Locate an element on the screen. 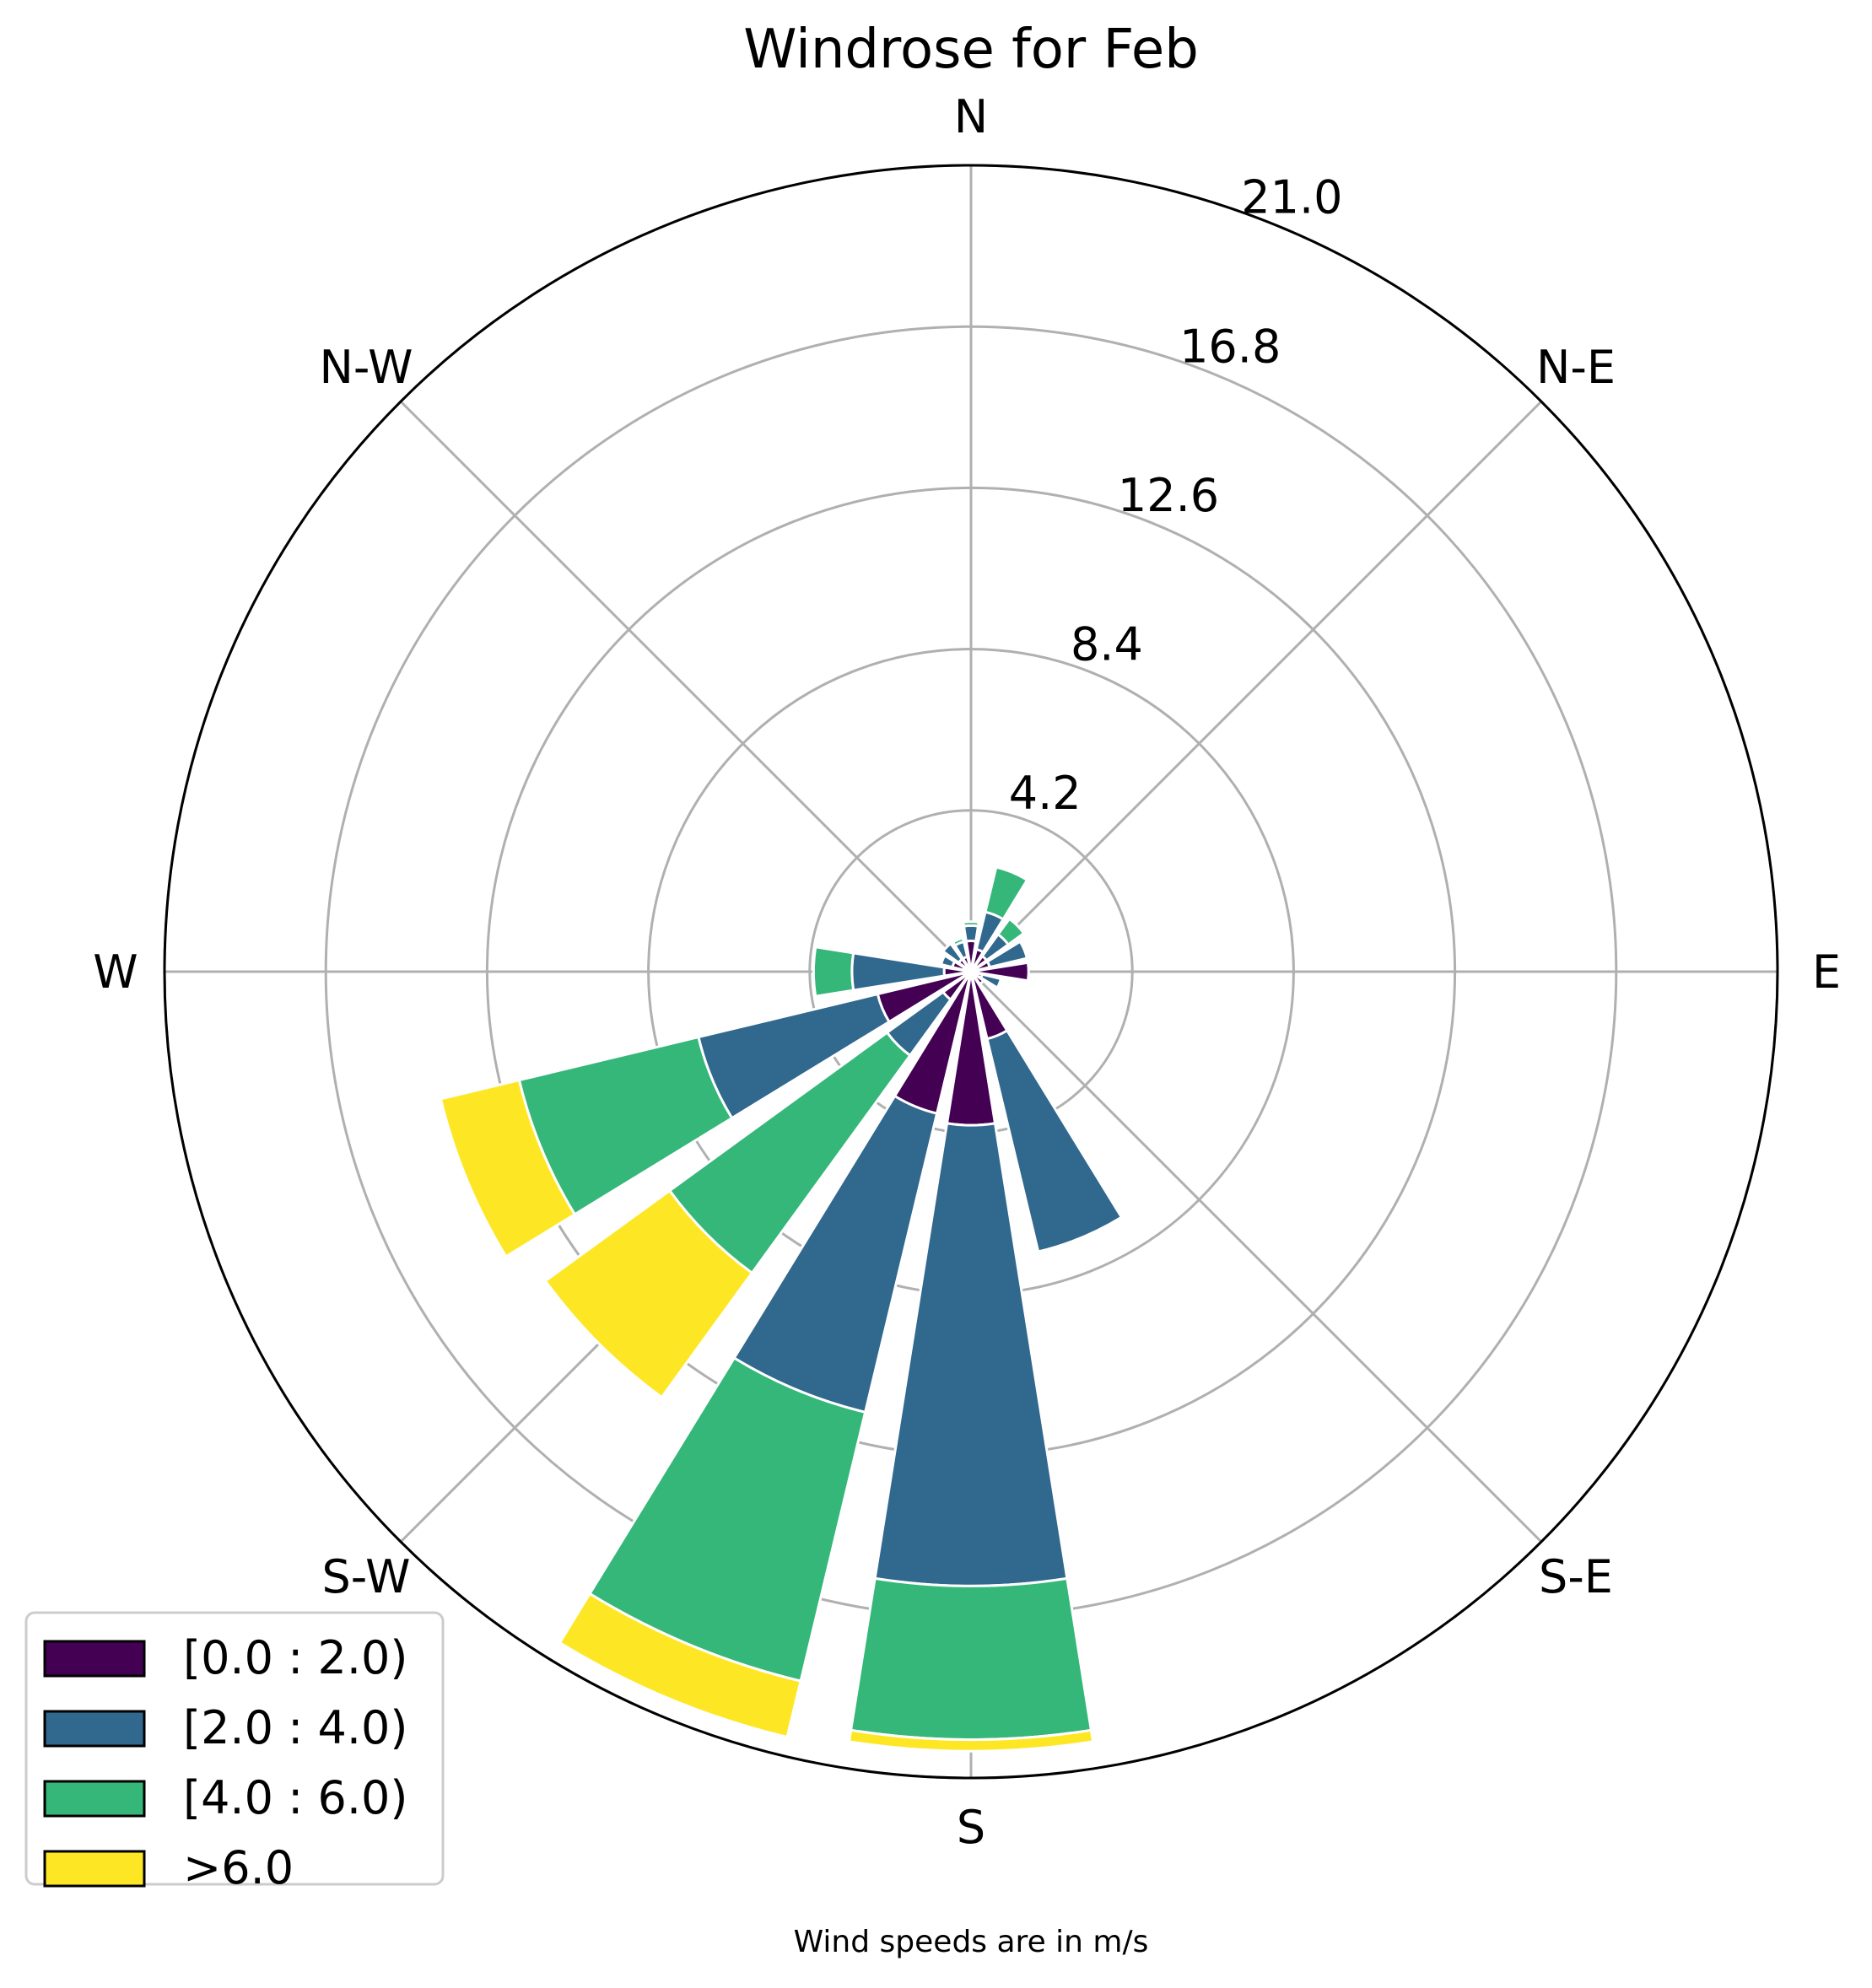 The height and width of the screenshot is (1988, 1872). direction-label-s-w: S-W is located at coordinates (366, 1576).